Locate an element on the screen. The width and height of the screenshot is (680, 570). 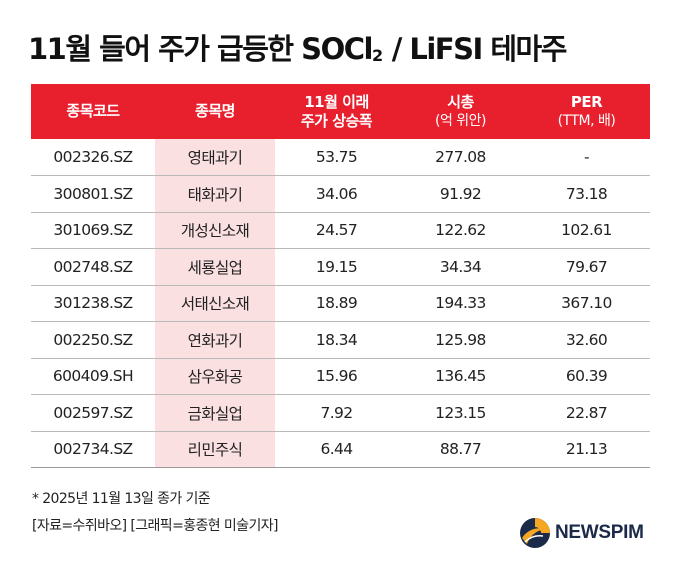
cell-market-cap: 194.33 is located at coordinates (460, 303).